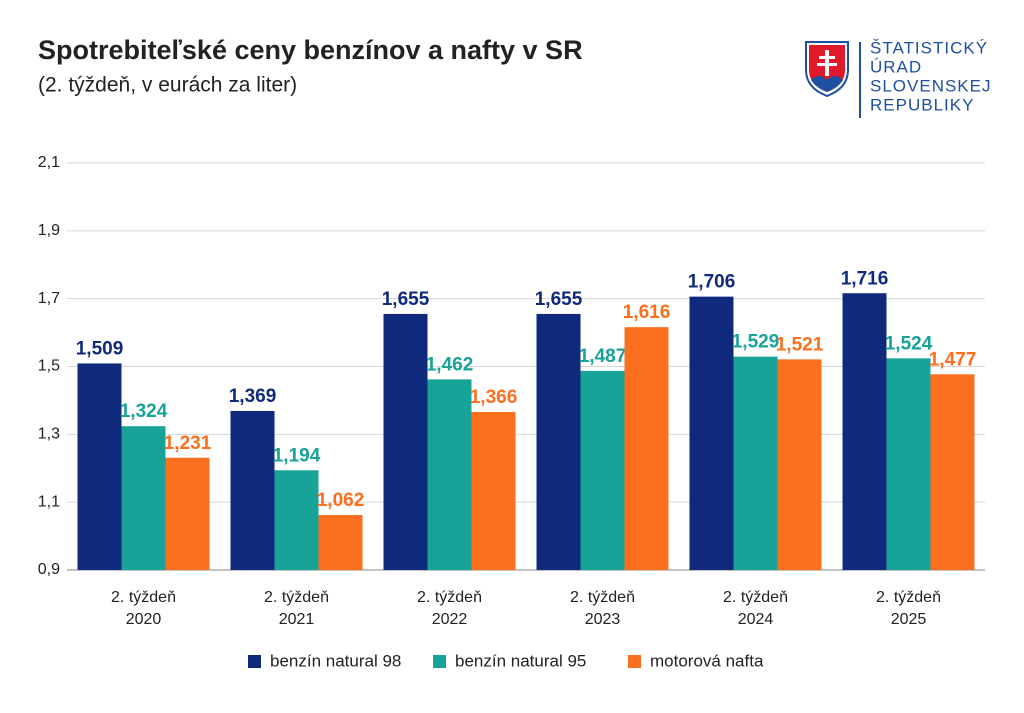 The height and width of the screenshot is (713, 1024). Describe the element at coordinates (49, 434) in the screenshot. I see `y-tick-label: 1,3` at that location.